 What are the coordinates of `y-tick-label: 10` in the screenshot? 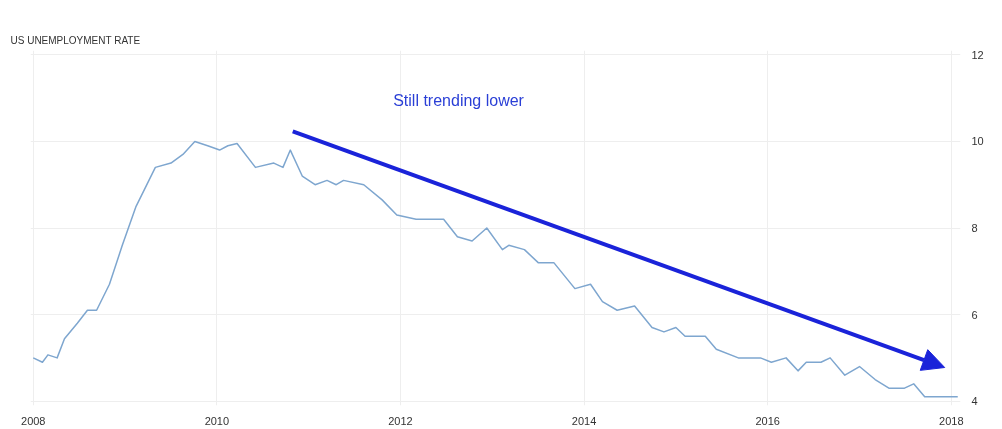 It's located at (977, 141).